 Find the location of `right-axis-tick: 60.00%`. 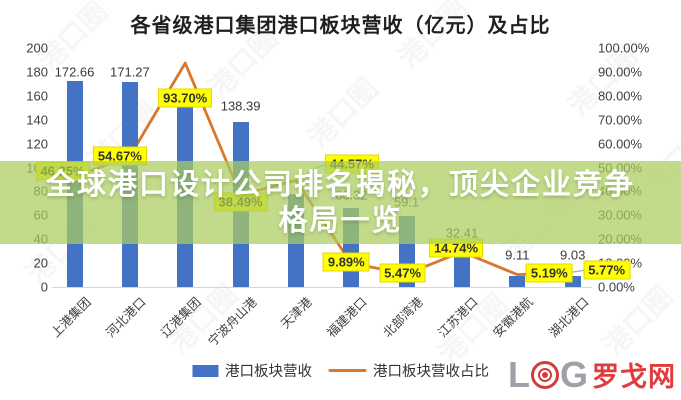

right-axis-tick: 60.00% is located at coordinates (620, 144).